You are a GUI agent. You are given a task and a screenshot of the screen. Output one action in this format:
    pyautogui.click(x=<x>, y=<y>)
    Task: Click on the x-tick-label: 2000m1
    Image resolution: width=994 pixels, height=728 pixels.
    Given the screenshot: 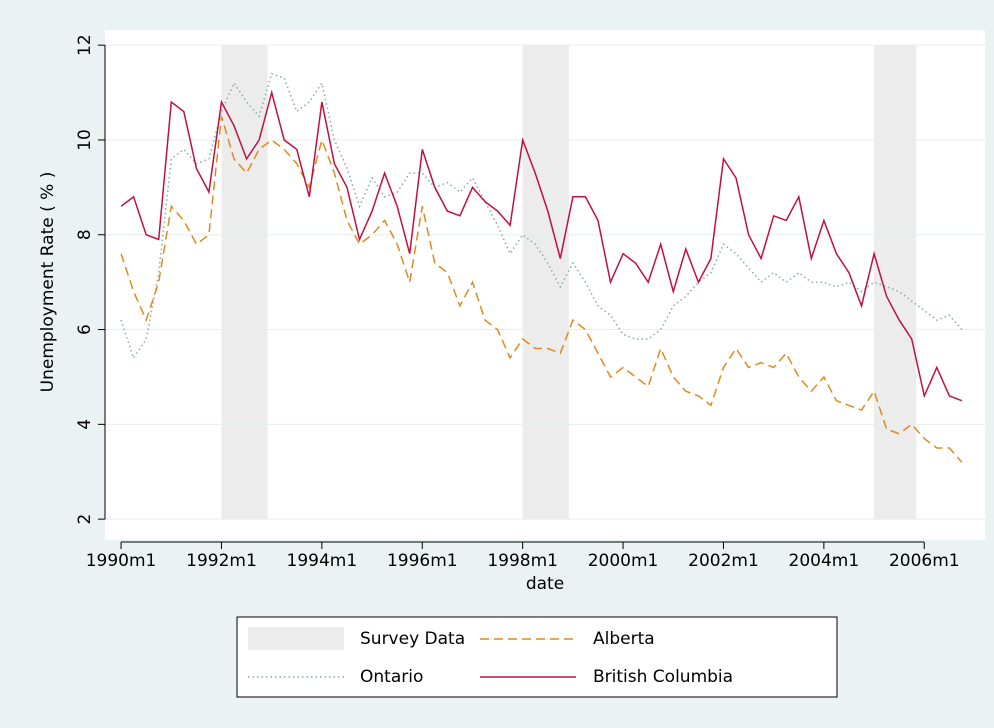 What is the action you would take?
    pyautogui.click(x=623, y=561)
    